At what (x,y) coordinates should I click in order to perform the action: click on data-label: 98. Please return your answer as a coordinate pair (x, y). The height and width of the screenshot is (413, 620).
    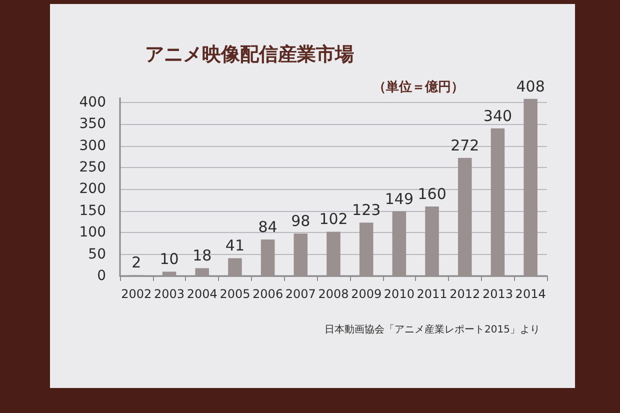
    Looking at the image, I should click on (300, 221).